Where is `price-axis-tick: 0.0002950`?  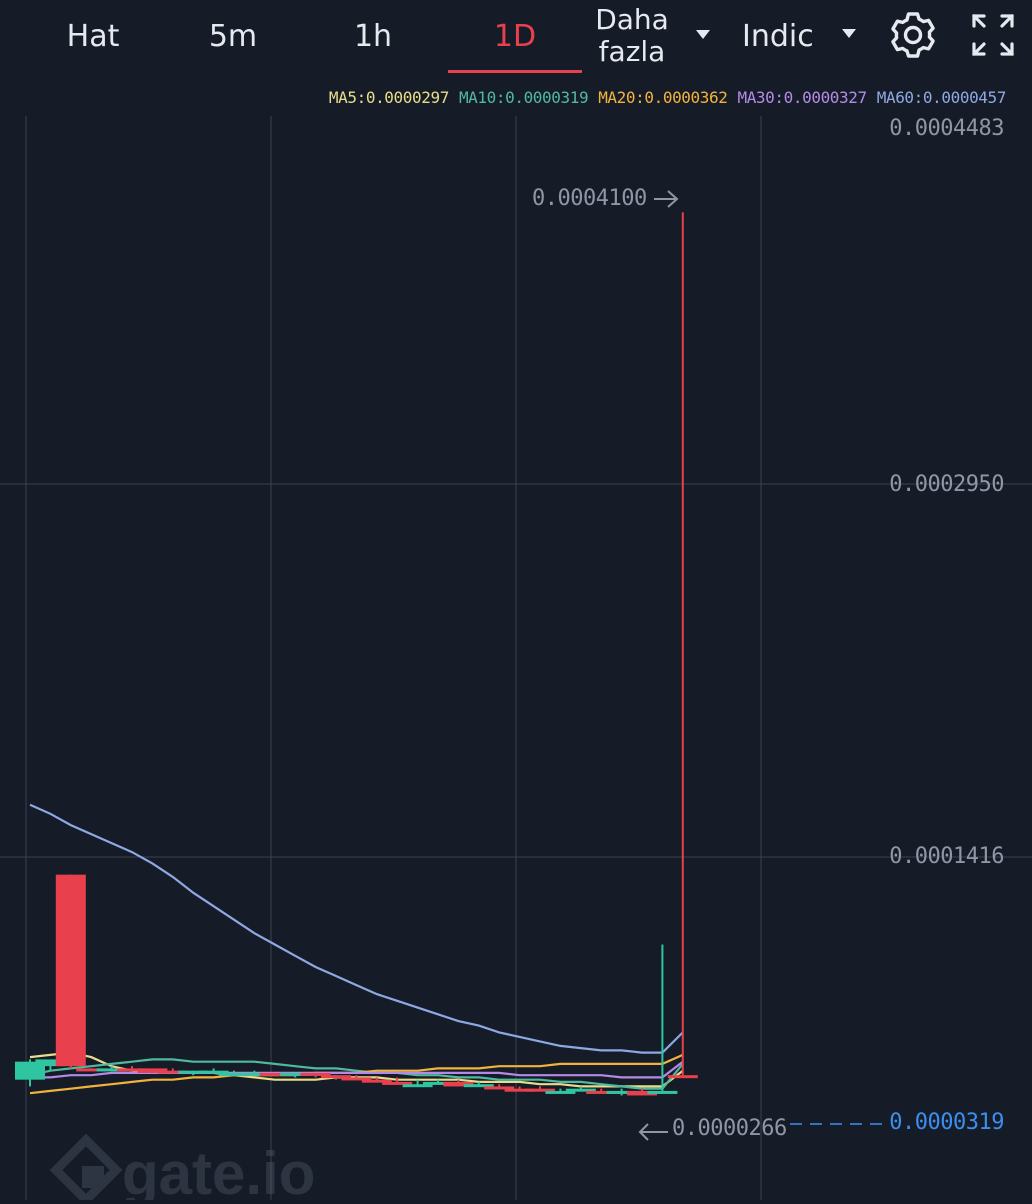 price-axis-tick: 0.0002950 is located at coordinates (946, 484).